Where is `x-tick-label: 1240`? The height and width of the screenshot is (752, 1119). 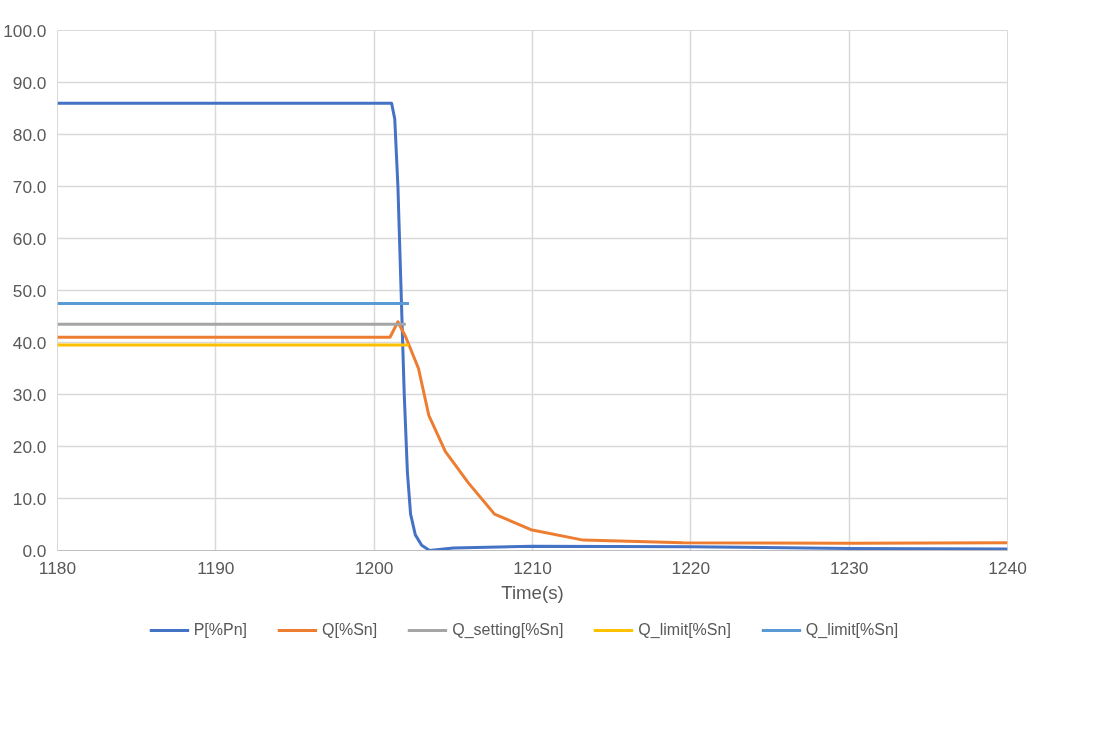
x-tick-label: 1240 is located at coordinates (1007, 567).